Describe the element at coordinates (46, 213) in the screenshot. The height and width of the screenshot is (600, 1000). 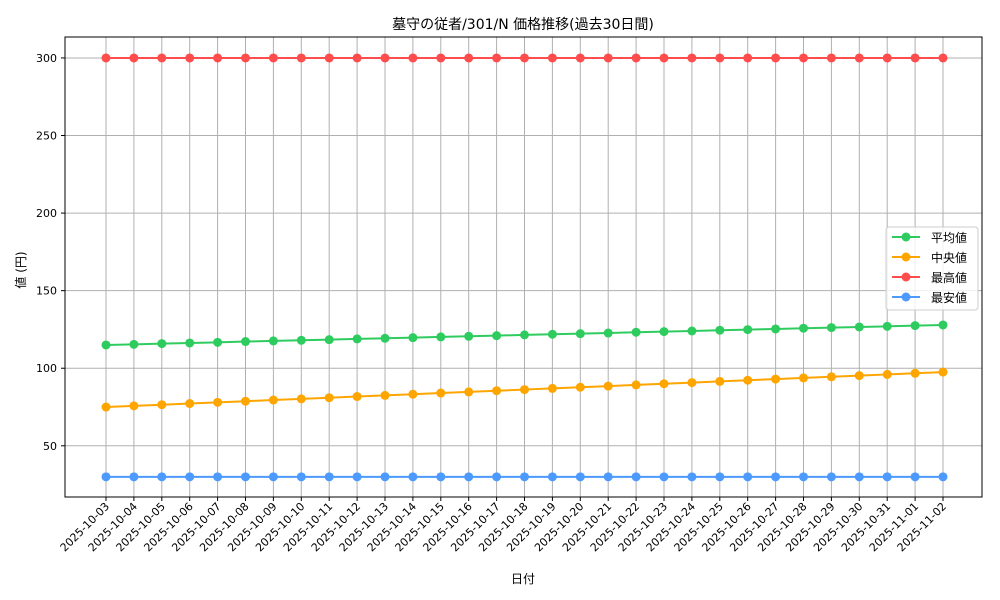
I see `y-tick-label: 200` at that location.